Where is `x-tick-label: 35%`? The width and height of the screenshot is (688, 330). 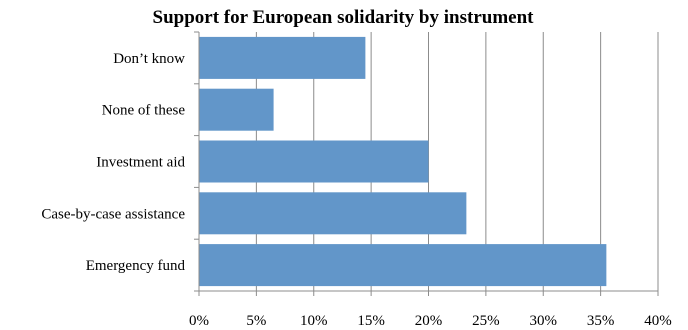 x-tick-label: 35% is located at coordinates (601, 321).